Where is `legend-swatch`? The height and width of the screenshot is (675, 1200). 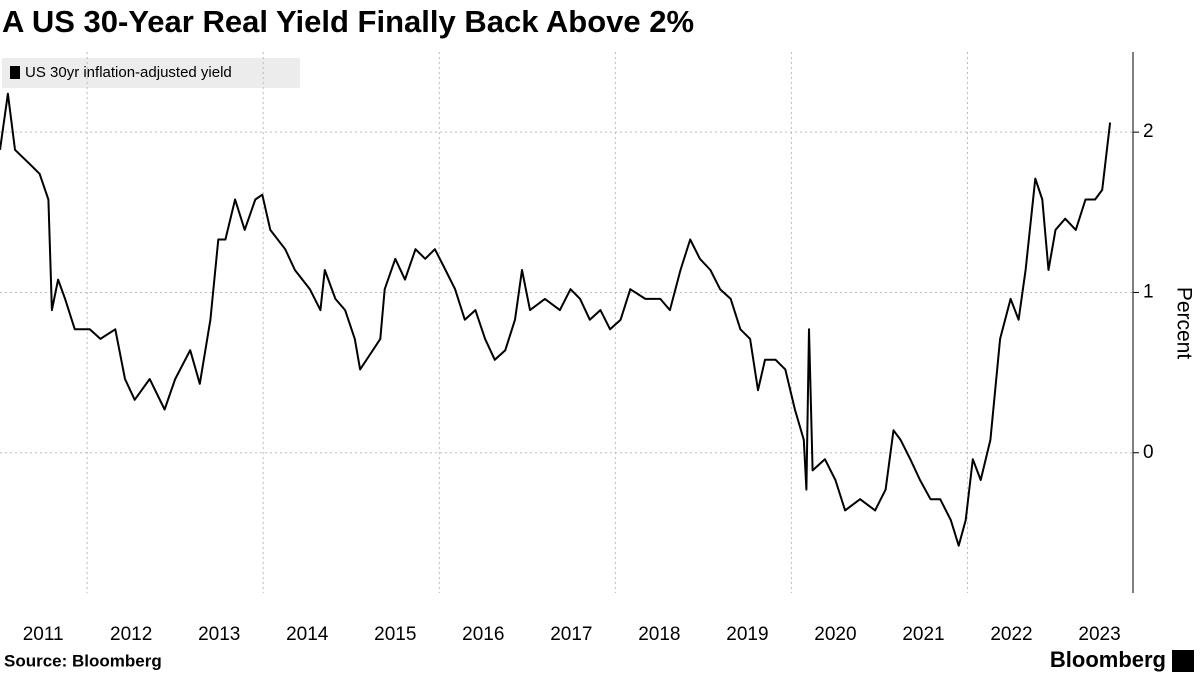 legend-swatch is located at coordinates (15, 72).